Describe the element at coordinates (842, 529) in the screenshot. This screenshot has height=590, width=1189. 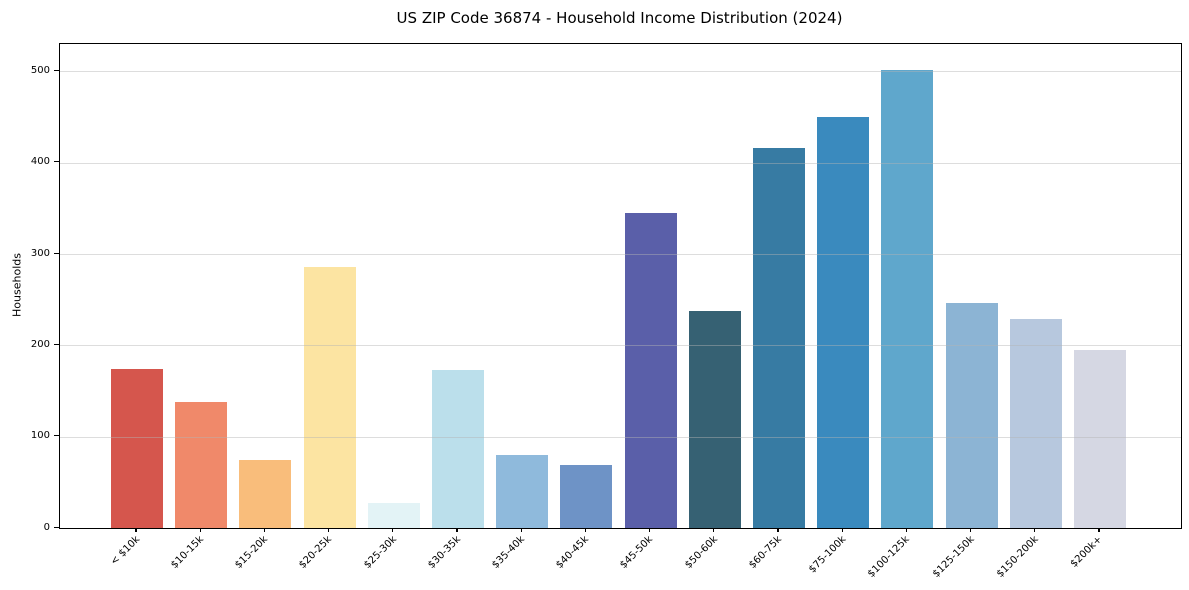
I see `x-tick-mark-$75-100k` at that location.